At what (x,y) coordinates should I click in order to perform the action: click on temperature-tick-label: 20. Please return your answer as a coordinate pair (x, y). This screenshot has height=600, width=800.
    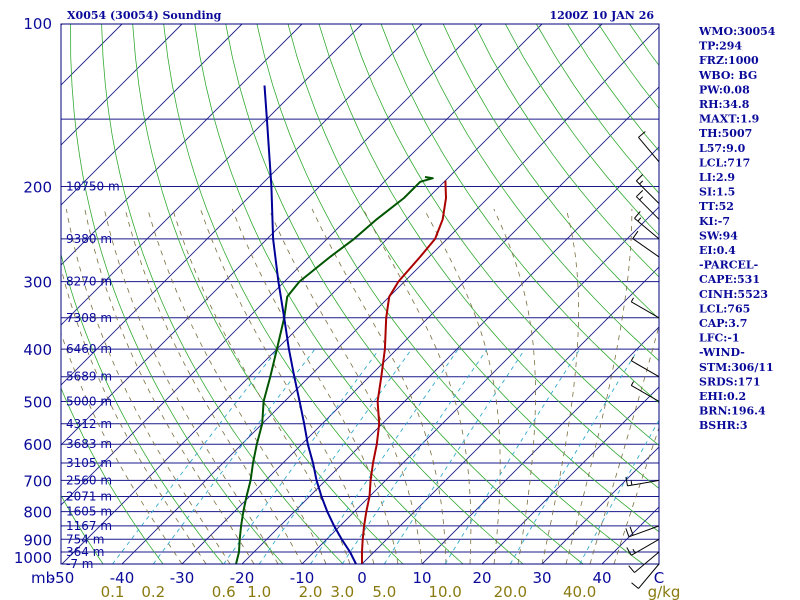
    Looking at the image, I should click on (481, 578).